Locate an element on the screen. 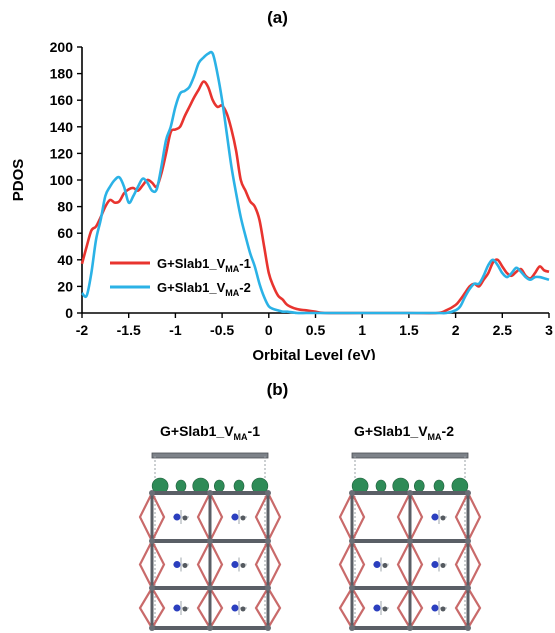 The width and height of the screenshot is (555, 633). y-tick-label: 100 is located at coordinates (62, 180).